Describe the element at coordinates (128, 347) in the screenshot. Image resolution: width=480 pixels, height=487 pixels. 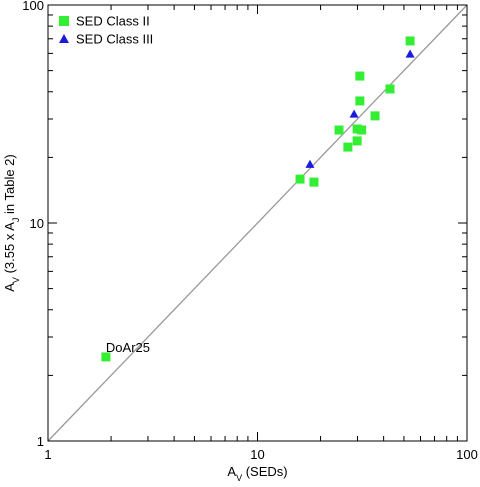
I see `annotation: DoAr25` at that location.